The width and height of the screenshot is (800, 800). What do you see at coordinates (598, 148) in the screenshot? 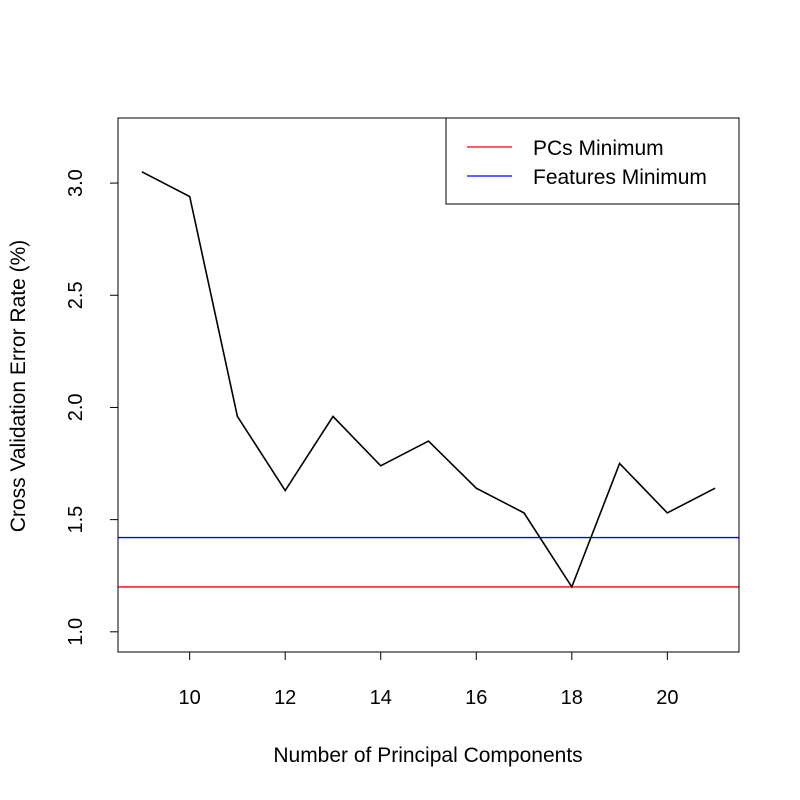
I see `legend-label-pcs-minimum: PCs Minimum` at bounding box center [598, 148].